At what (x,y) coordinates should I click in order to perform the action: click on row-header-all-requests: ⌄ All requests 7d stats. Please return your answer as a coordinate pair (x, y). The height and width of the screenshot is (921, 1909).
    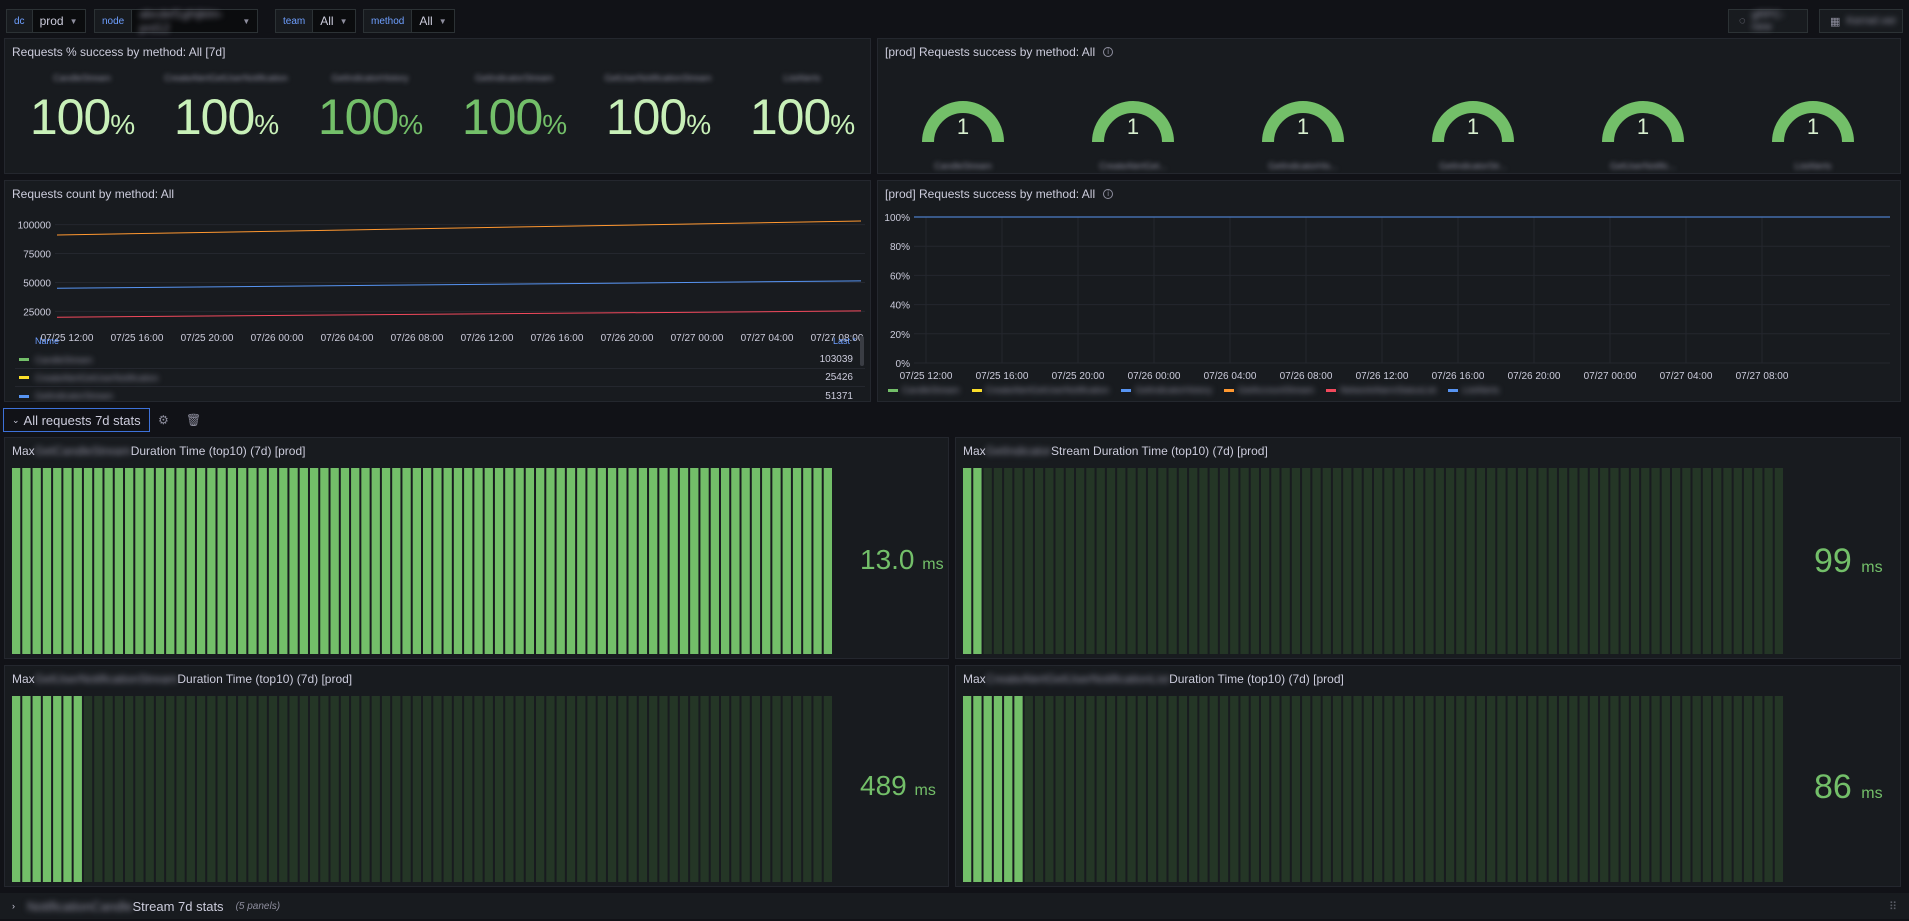
    Looking at the image, I should click on (76, 420).